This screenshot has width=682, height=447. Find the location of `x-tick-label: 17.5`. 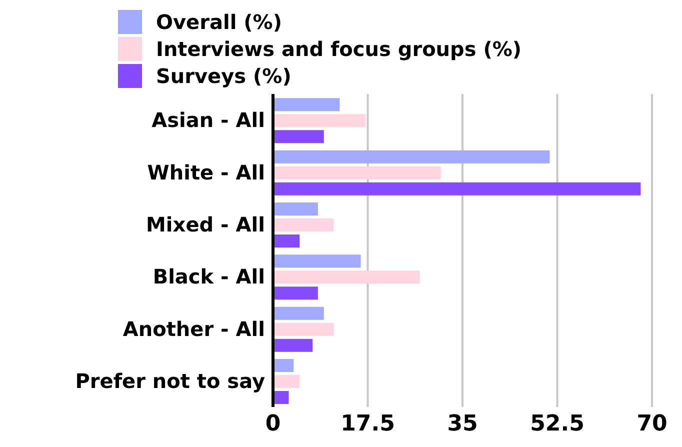

x-tick-label: 17.5 is located at coordinates (367, 424).